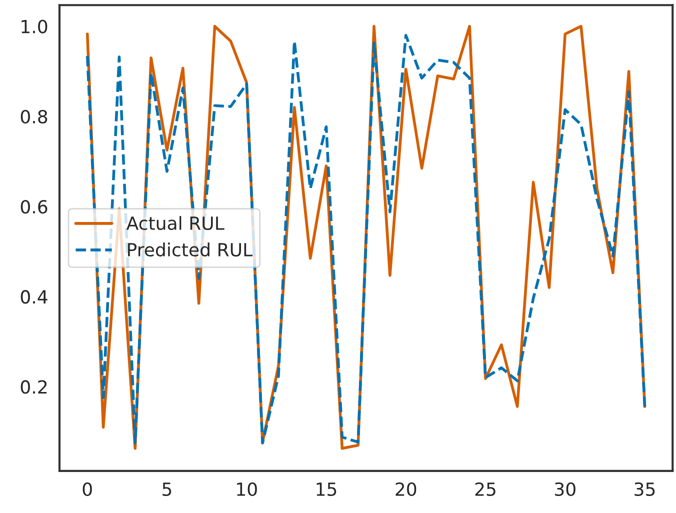 Image resolution: width=676 pixels, height=513 pixels. I want to click on x-tick-label: 25, so click(485, 489).